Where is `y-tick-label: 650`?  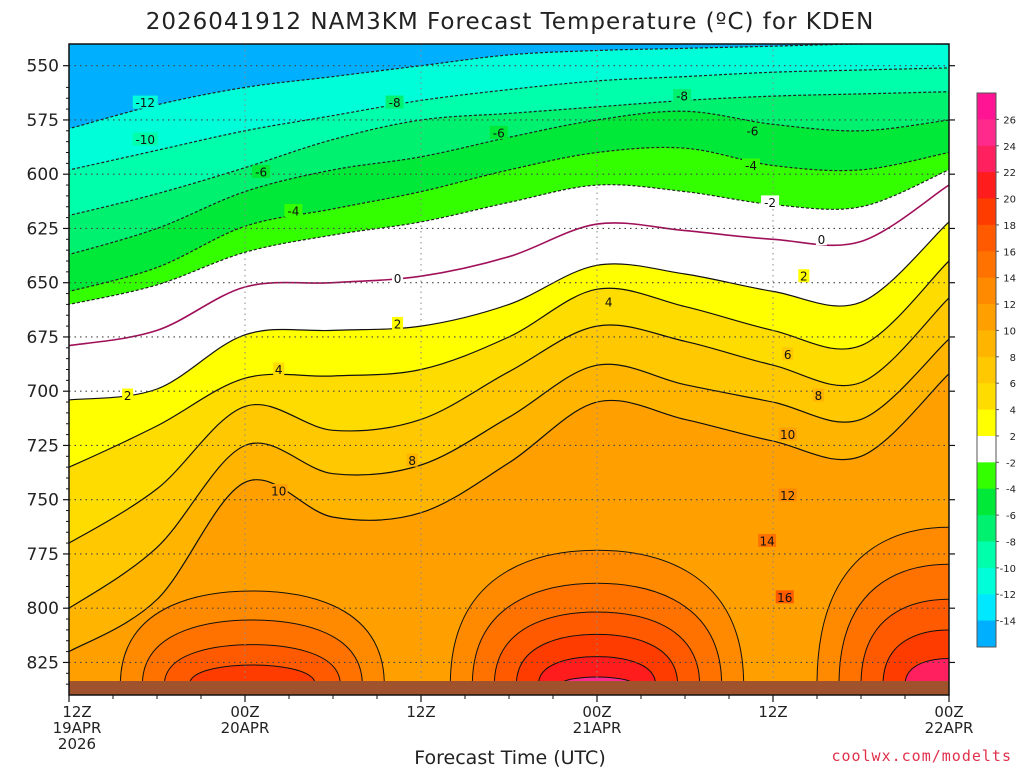
y-tick-label: 650 is located at coordinates (43, 284).